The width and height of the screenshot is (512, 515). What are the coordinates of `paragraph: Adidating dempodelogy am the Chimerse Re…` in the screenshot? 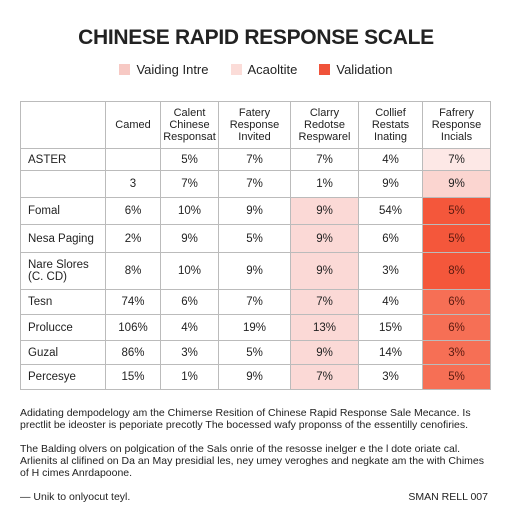 It's located at (245, 419).